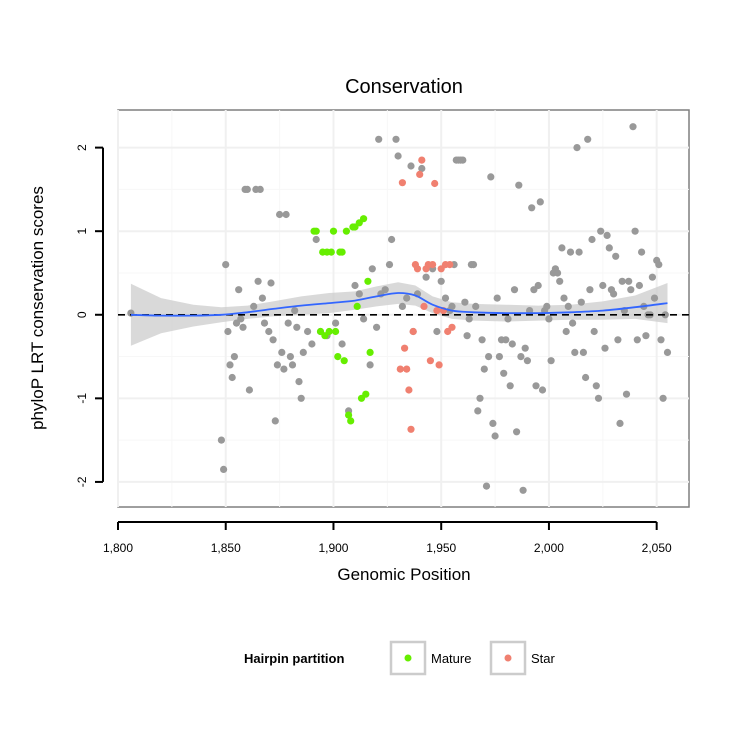 The height and width of the screenshot is (750, 750). Describe the element at coordinates (118, 548) in the screenshot. I see `x-tick-label: 1,800` at that location.